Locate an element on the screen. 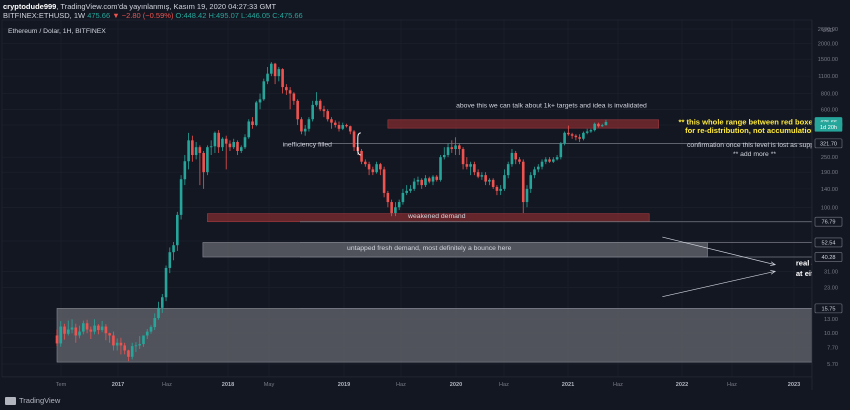  time-tick-label: 2017 is located at coordinates (118, 385).